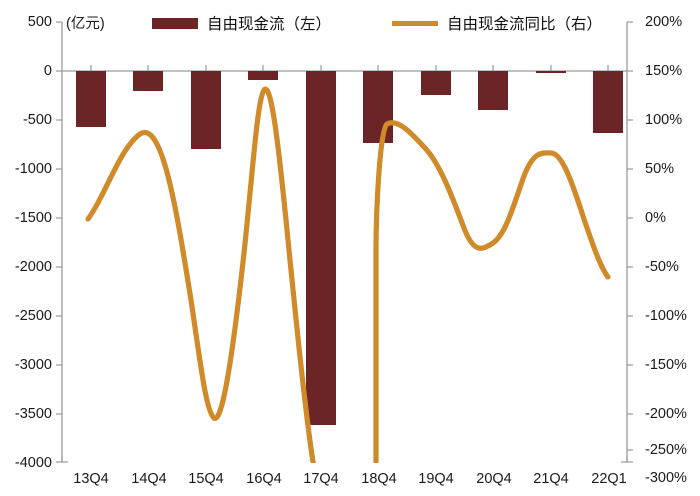 The width and height of the screenshot is (700, 496). Describe the element at coordinates (666, 316) in the screenshot. I see `y-right-tick-6: -100%` at that location.